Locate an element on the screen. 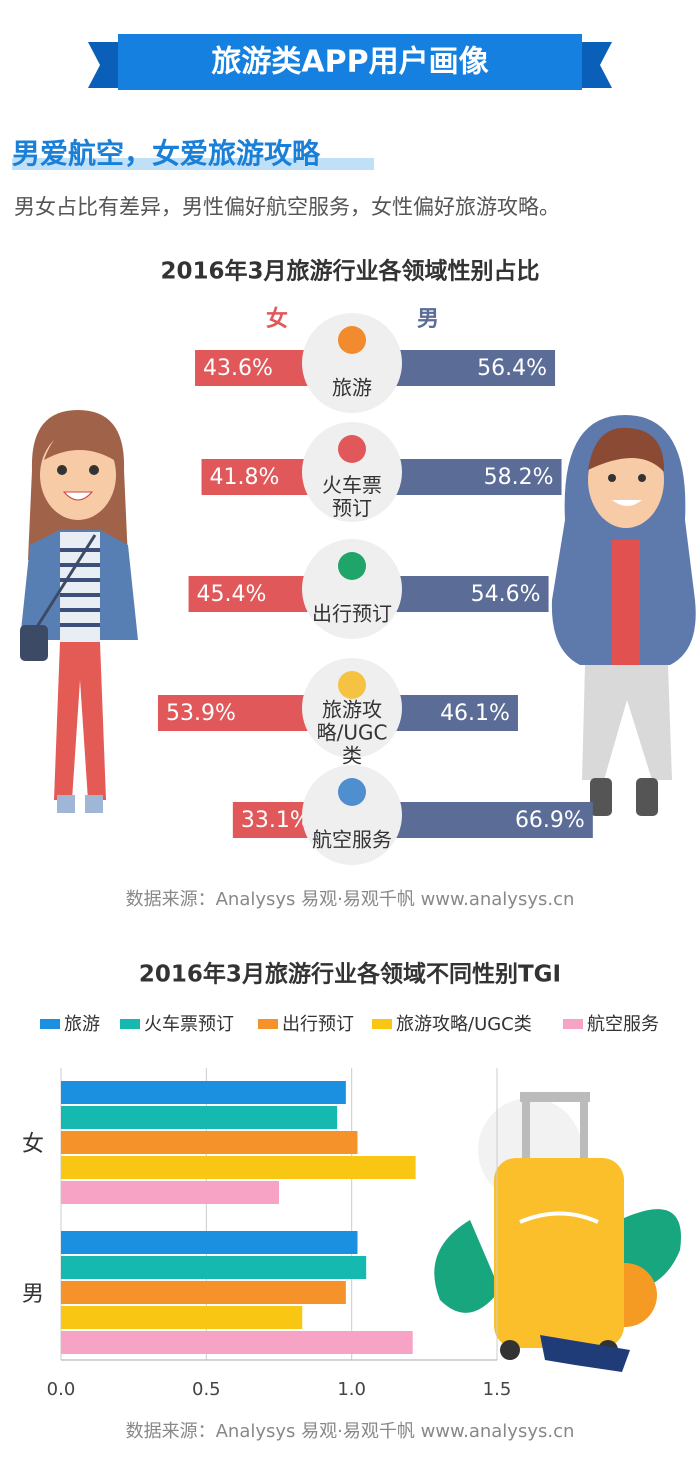 Image resolution: width=700 pixels, height=1482 pixels. y-tick-label: 女 is located at coordinates (33, 1144).